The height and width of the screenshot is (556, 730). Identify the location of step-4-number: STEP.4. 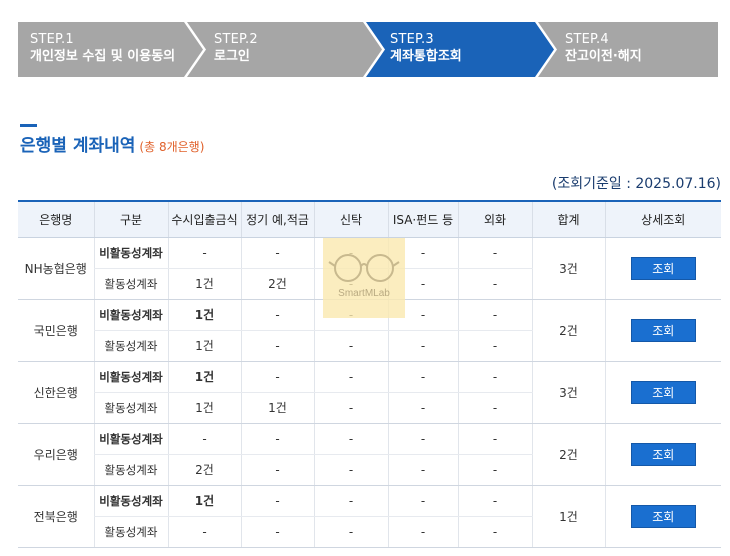
(587, 39).